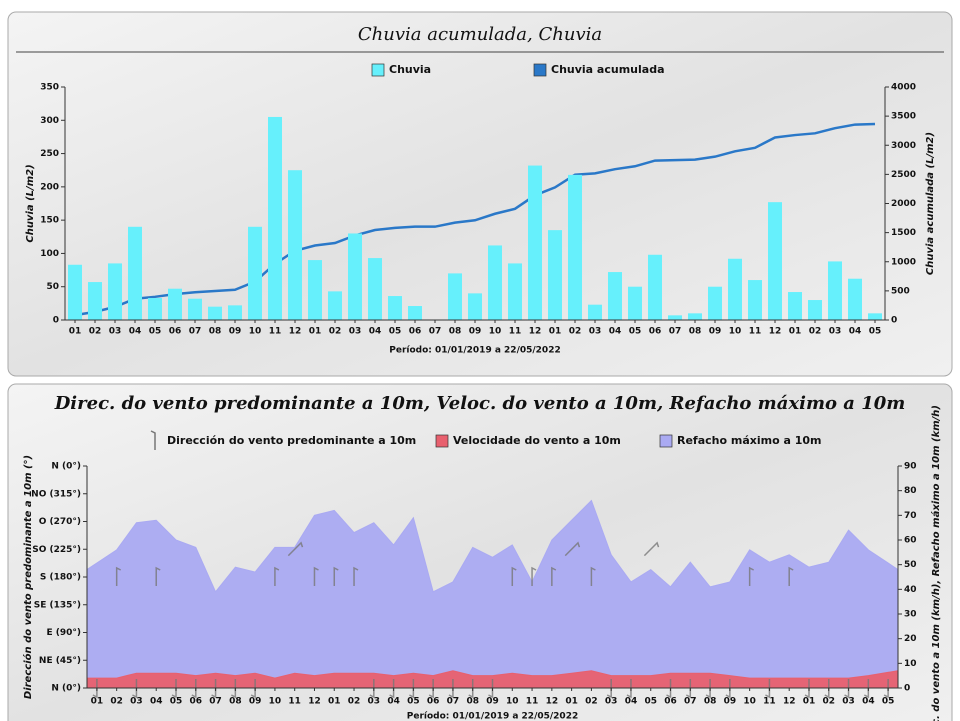 This screenshot has height=721, width=960. I want to click on legend-label: Refacho máximo a 10m, so click(749, 440).